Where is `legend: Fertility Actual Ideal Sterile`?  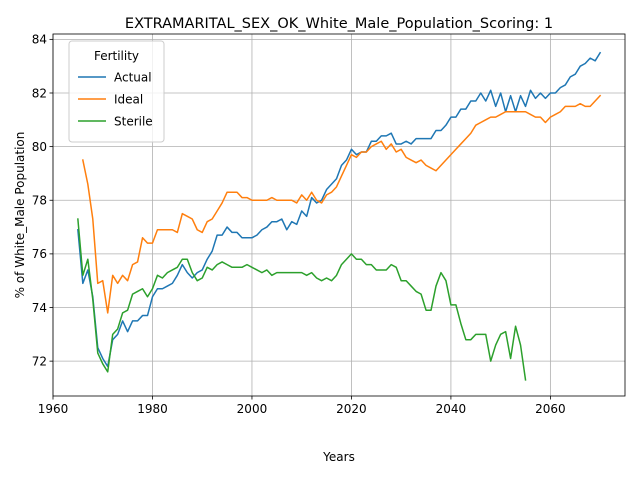 legend: Fertility Actual Ideal Sterile is located at coordinates (116, 91).